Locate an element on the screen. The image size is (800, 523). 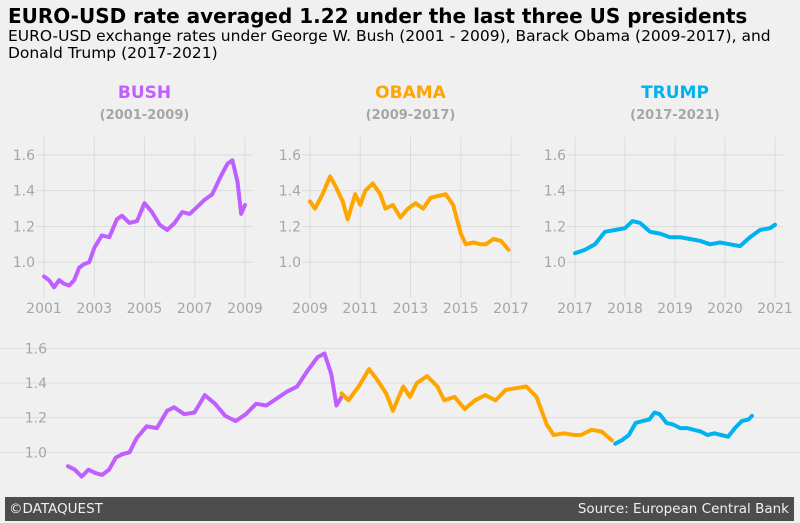
x-tick-label: 2020 is located at coordinates (725, 309).